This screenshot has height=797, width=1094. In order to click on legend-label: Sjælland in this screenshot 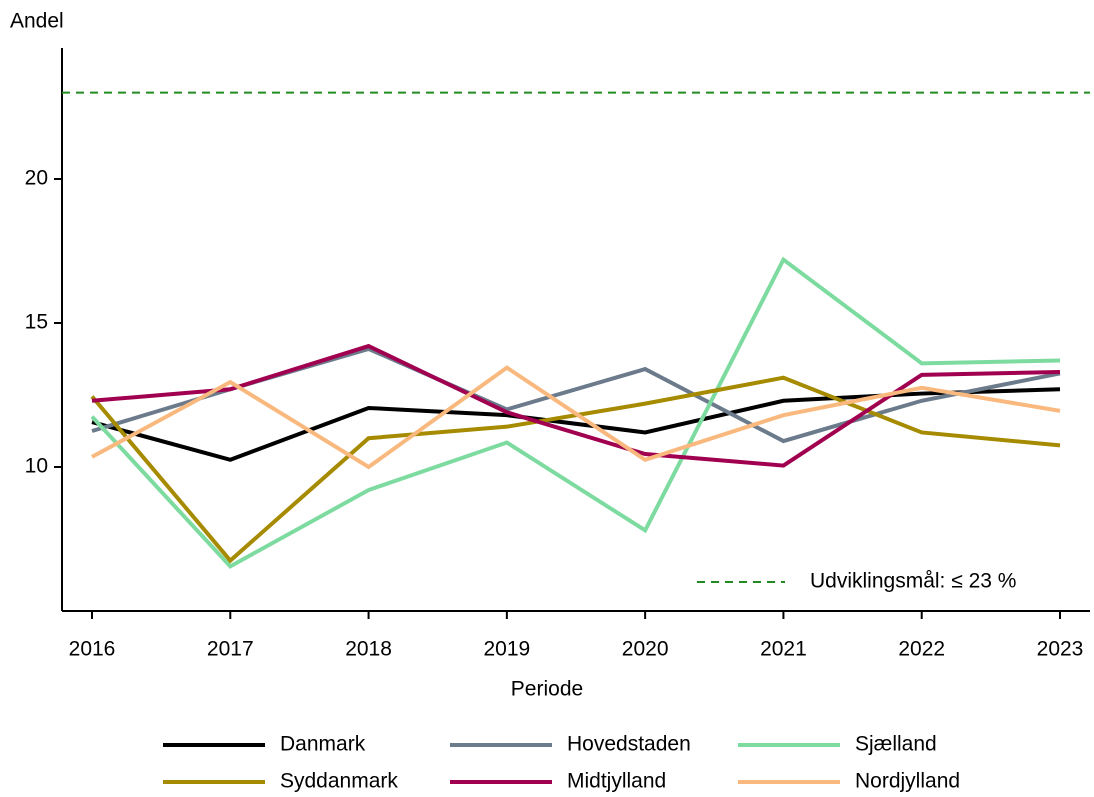, I will do `click(896, 744)`.